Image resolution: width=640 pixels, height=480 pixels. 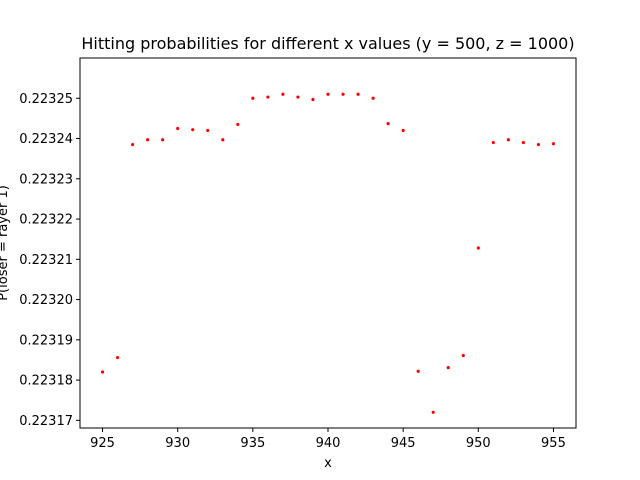 I want to click on y-axis-label: P(loser = rayer 1), so click(x=5, y=243).